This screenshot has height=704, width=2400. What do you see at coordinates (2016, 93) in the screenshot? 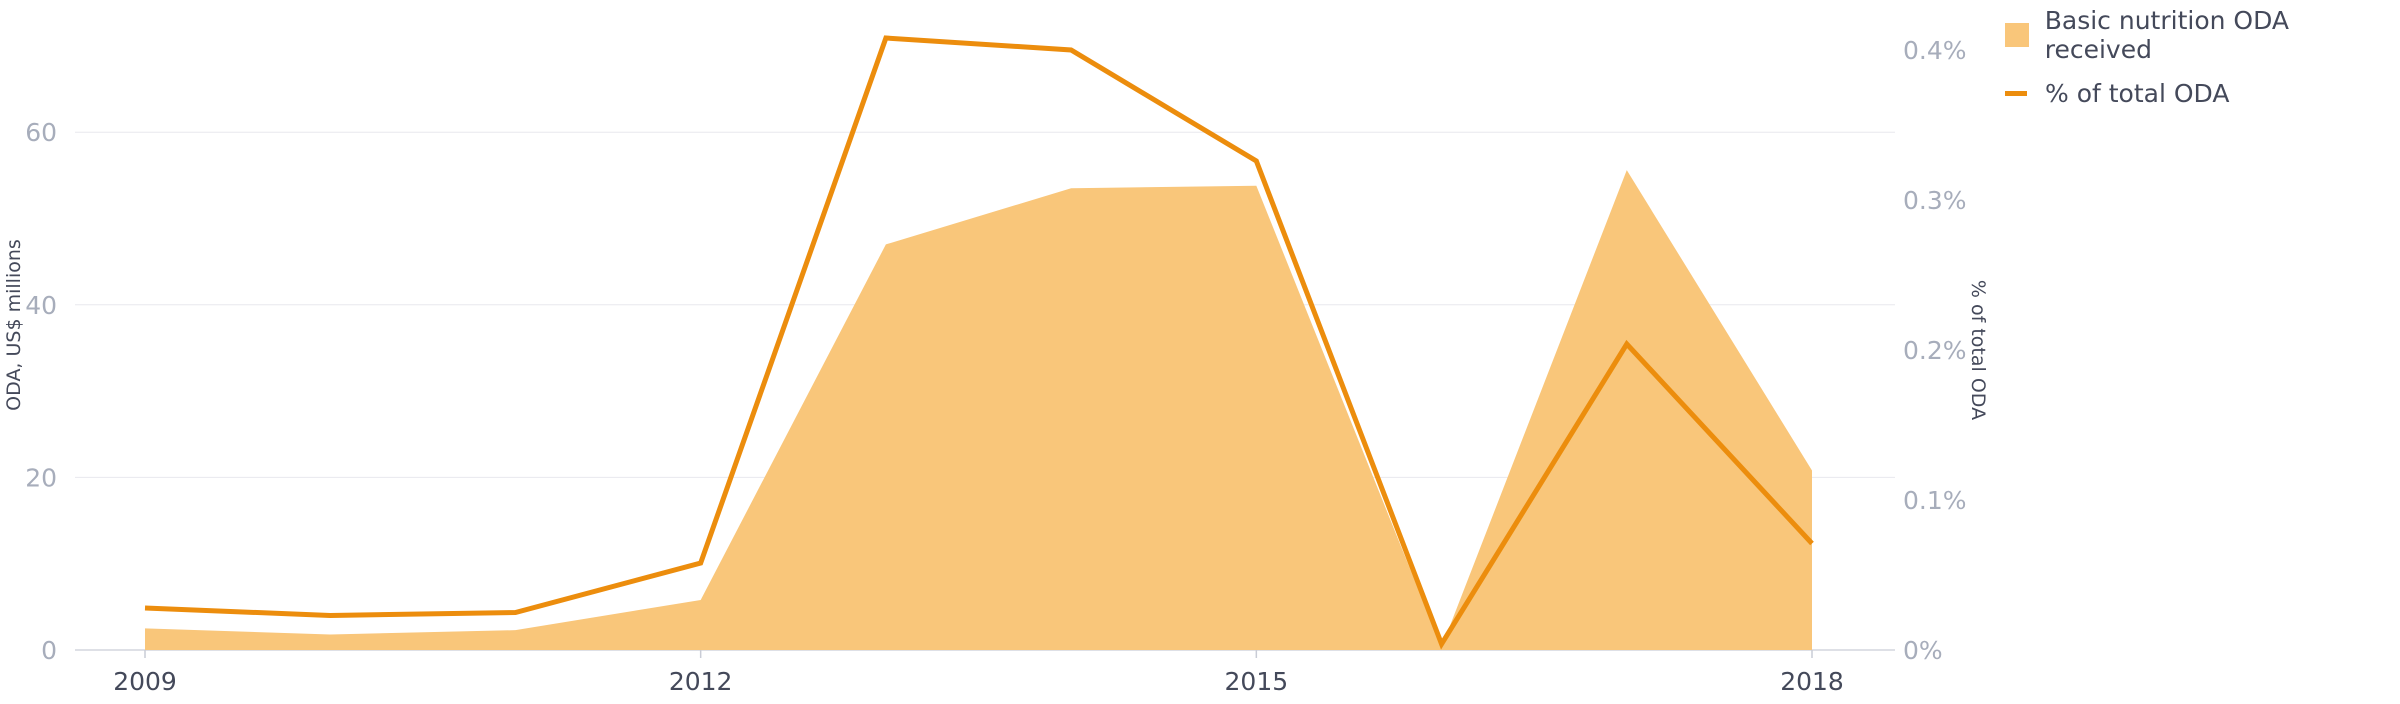
I see `line-swatch-icon` at bounding box center [2016, 93].